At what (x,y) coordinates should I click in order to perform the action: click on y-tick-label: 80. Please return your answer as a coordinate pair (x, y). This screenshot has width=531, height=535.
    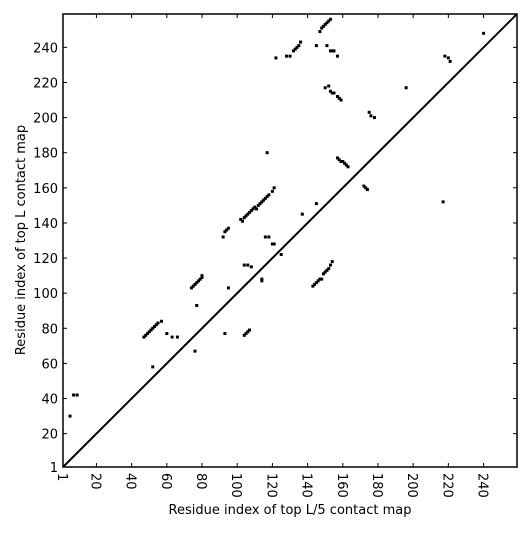
    Looking at the image, I should click on (49, 329).